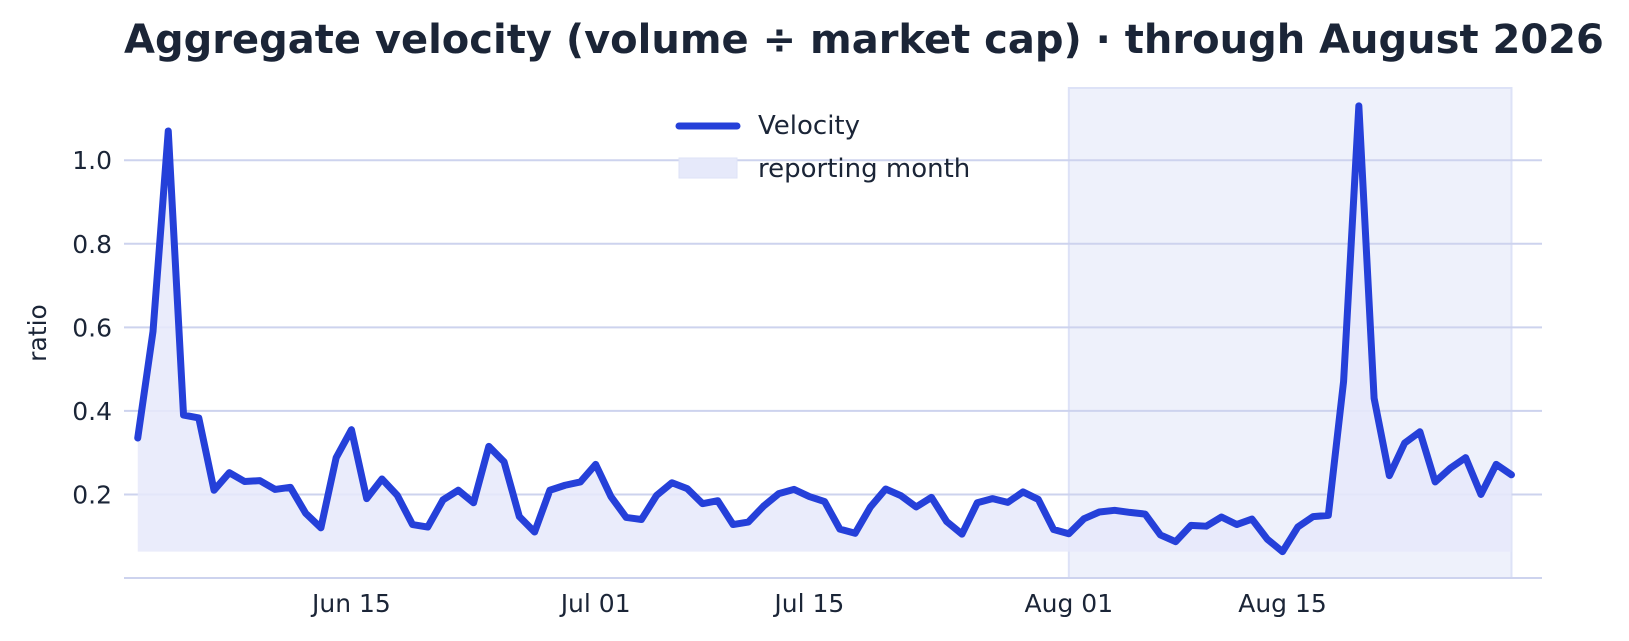 The width and height of the screenshot is (1629, 641). I want to click on y-tick-label: 0.2, so click(92, 494).